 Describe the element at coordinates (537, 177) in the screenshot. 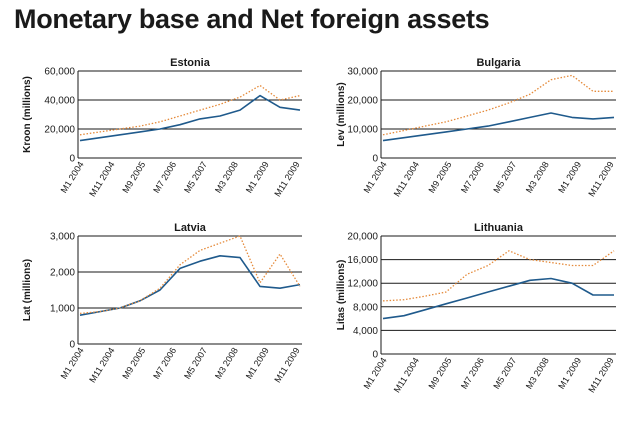

I see `bulgaria-xtick-label: M3 2008` at that location.